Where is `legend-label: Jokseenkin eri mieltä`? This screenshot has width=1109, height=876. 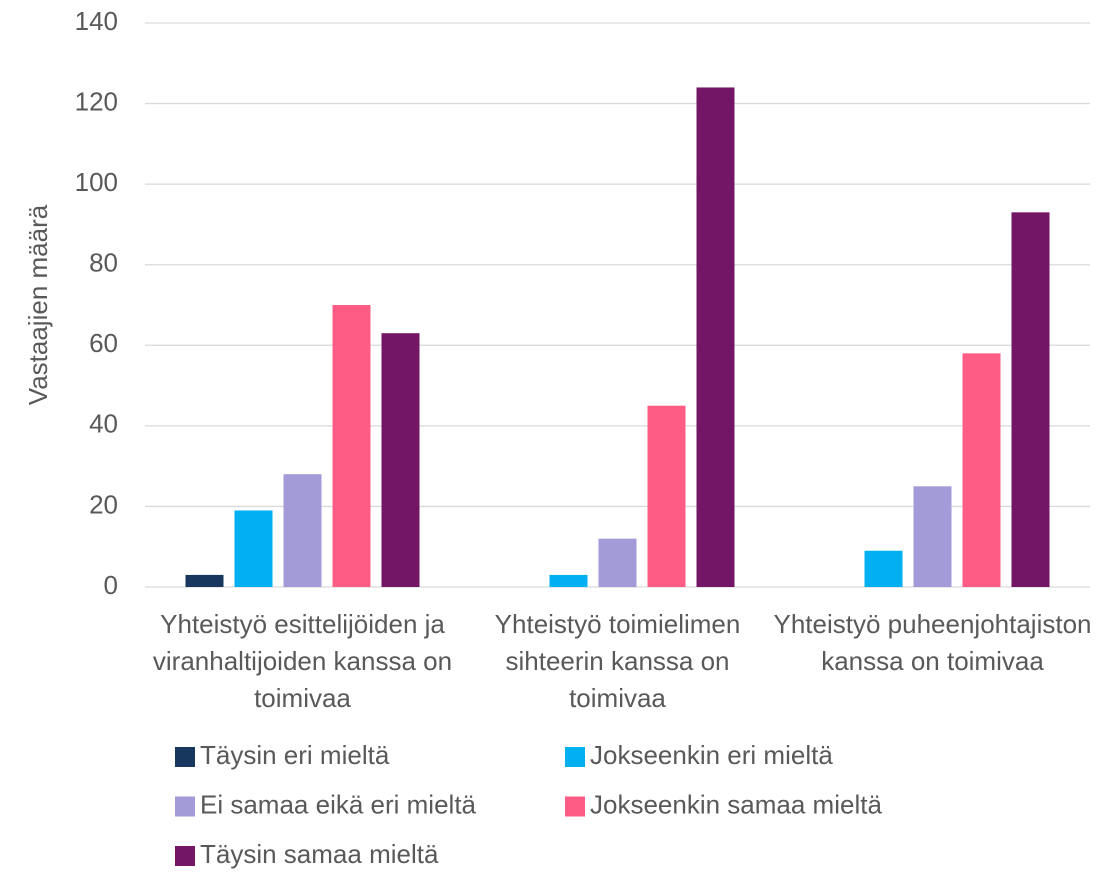 legend-label: Jokseenkin eri mieltä is located at coordinates (711, 755).